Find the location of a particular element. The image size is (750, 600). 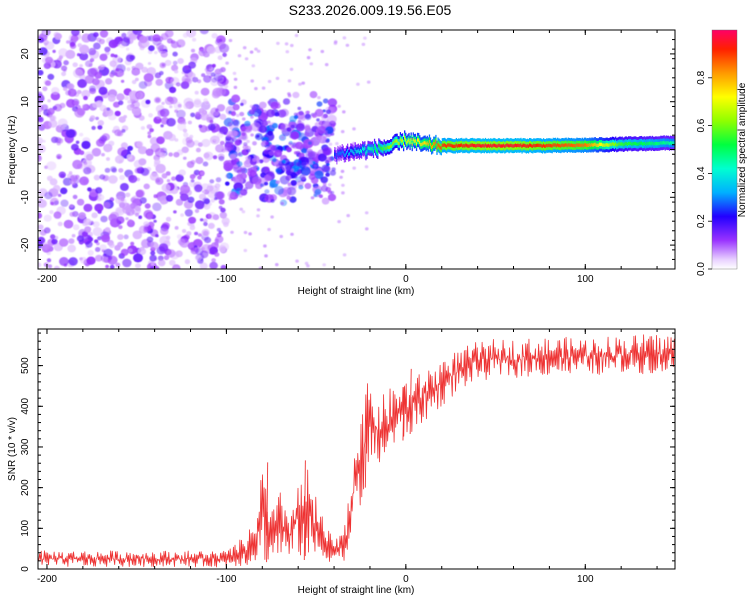

colorbar-label: Normalized spectral amplitude is located at coordinates (742, 149).